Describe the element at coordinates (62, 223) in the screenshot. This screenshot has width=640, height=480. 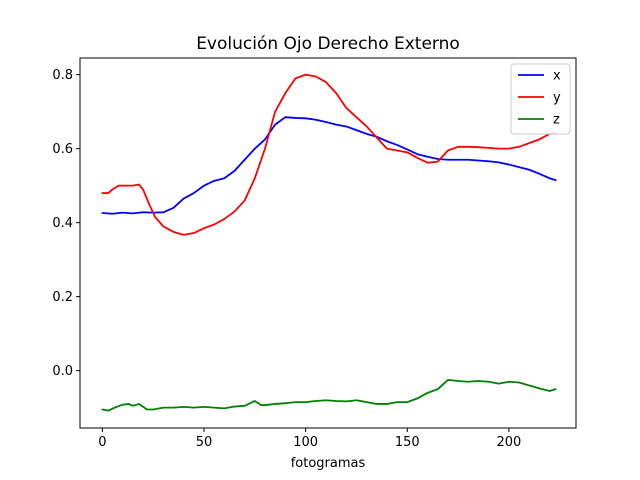
I see `y-tick-label: 0.4` at that location.